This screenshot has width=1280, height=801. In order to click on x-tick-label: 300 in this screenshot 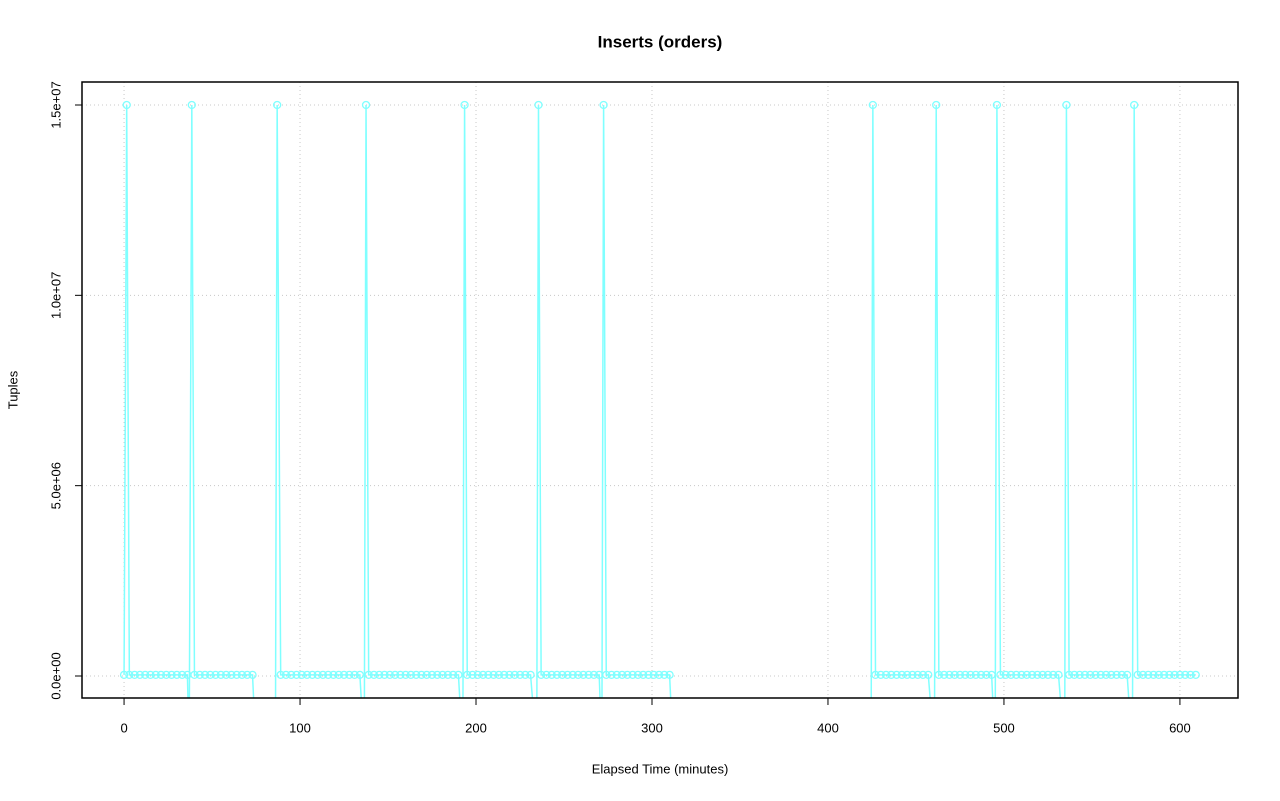, I will do `click(652, 727)`.